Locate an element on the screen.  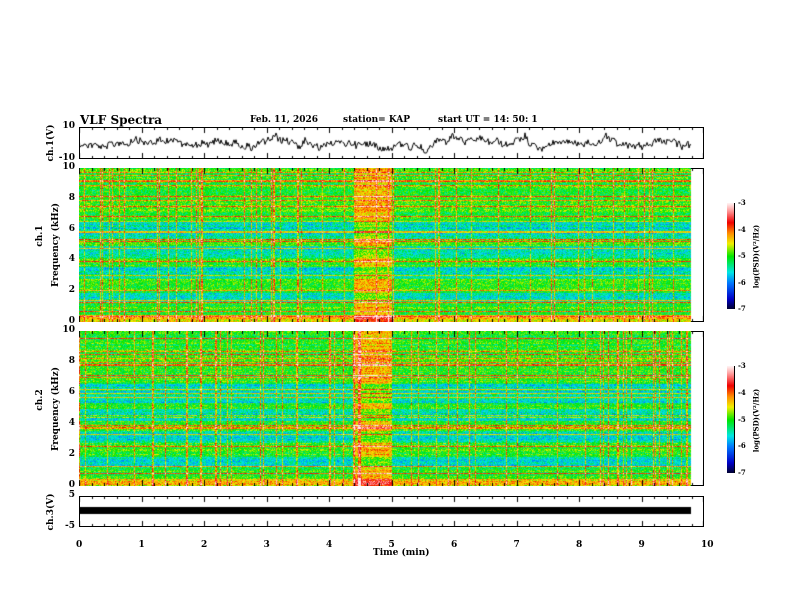
x-tick-label: 9 is located at coordinates (641, 545).